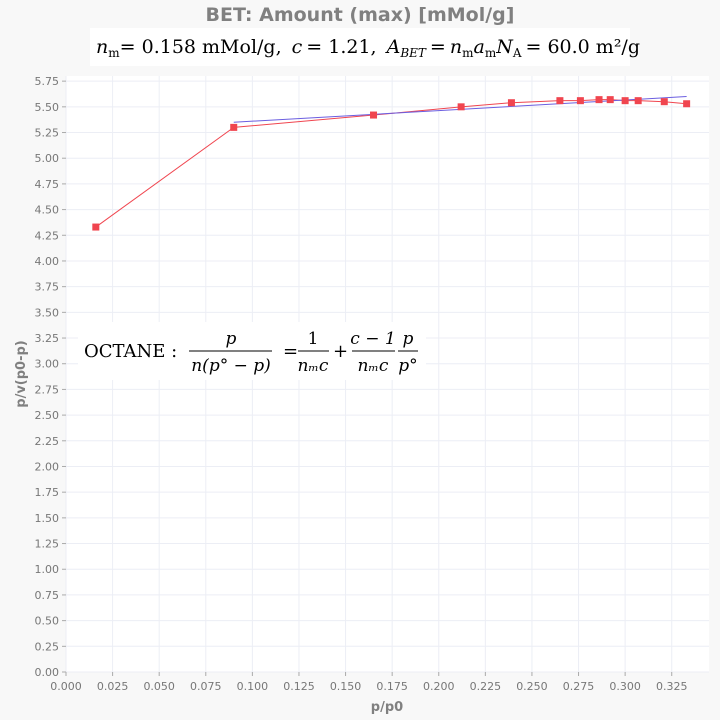 The width and height of the screenshot is (720, 720). Describe the element at coordinates (532, 686) in the screenshot. I see `x-tick-label: 0.250` at that location.